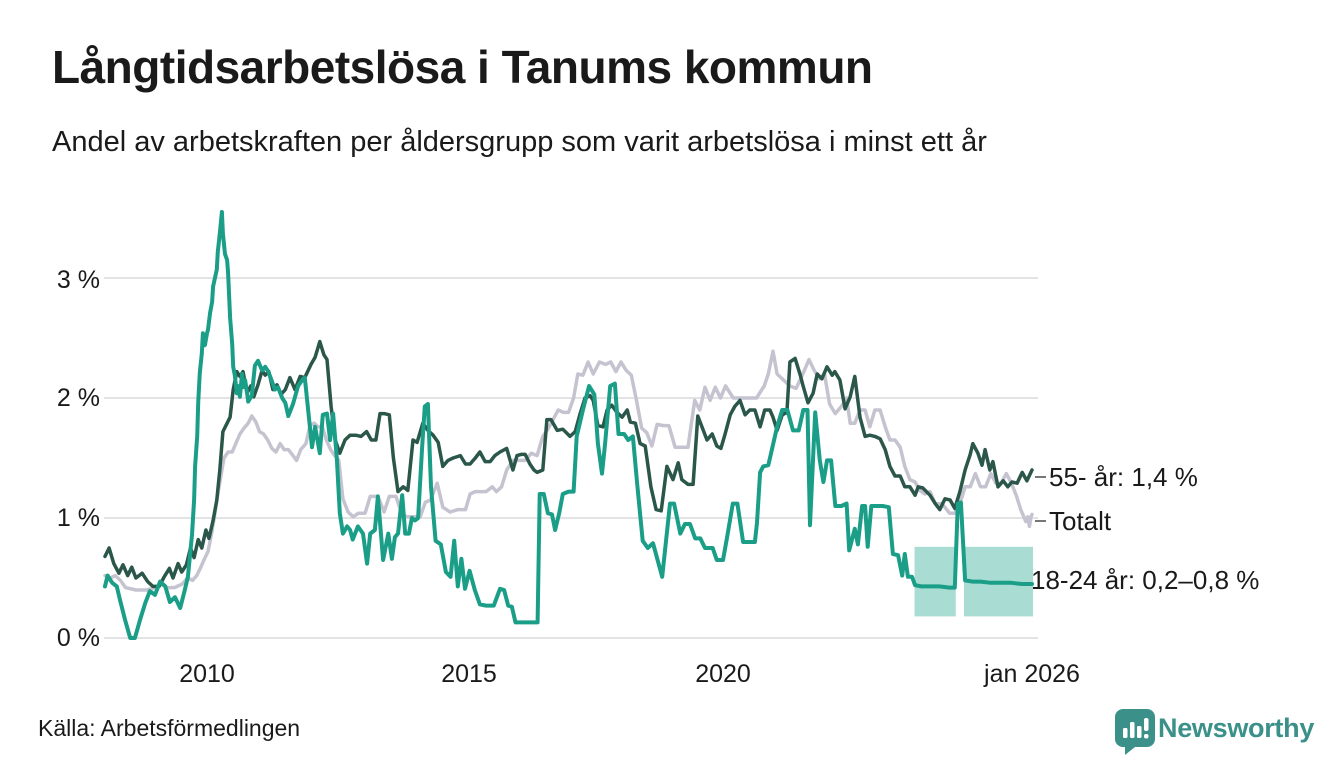 This screenshot has height=780, width=1340. What do you see at coordinates (1236, 728) in the screenshot?
I see `newsworthy-brand-wordmark: Newsworthy` at bounding box center [1236, 728].